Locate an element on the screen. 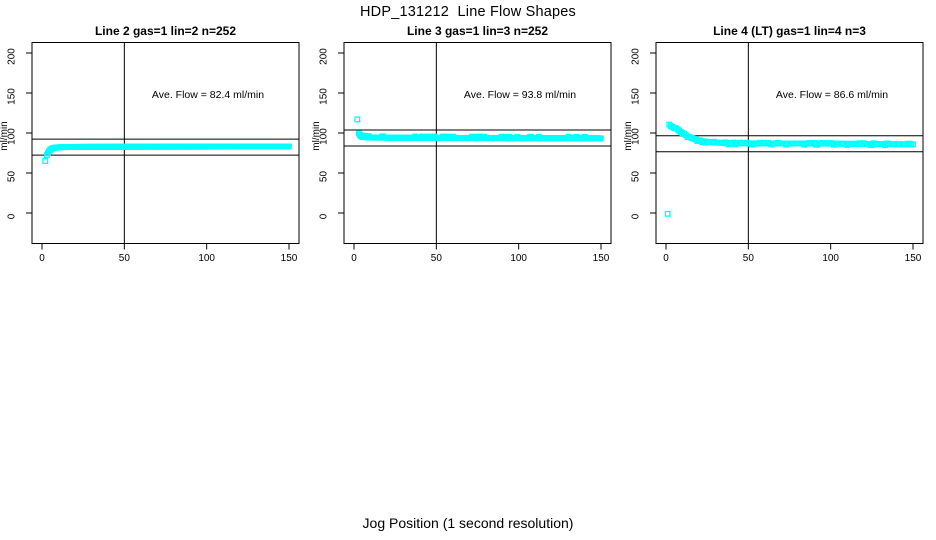 Image resolution: width=936 pixels, height=540 pixels. ave-flow-annotation: Ave. Flow = 86.6 ml/min is located at coordinates (832, 95).